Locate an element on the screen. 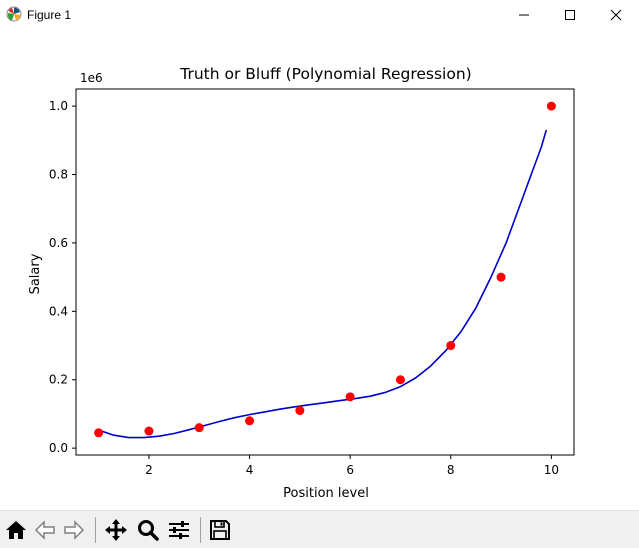 The height and width of the screenshot is (548, 639). x-tick-label: 6 is located at coordinates (350, 470).